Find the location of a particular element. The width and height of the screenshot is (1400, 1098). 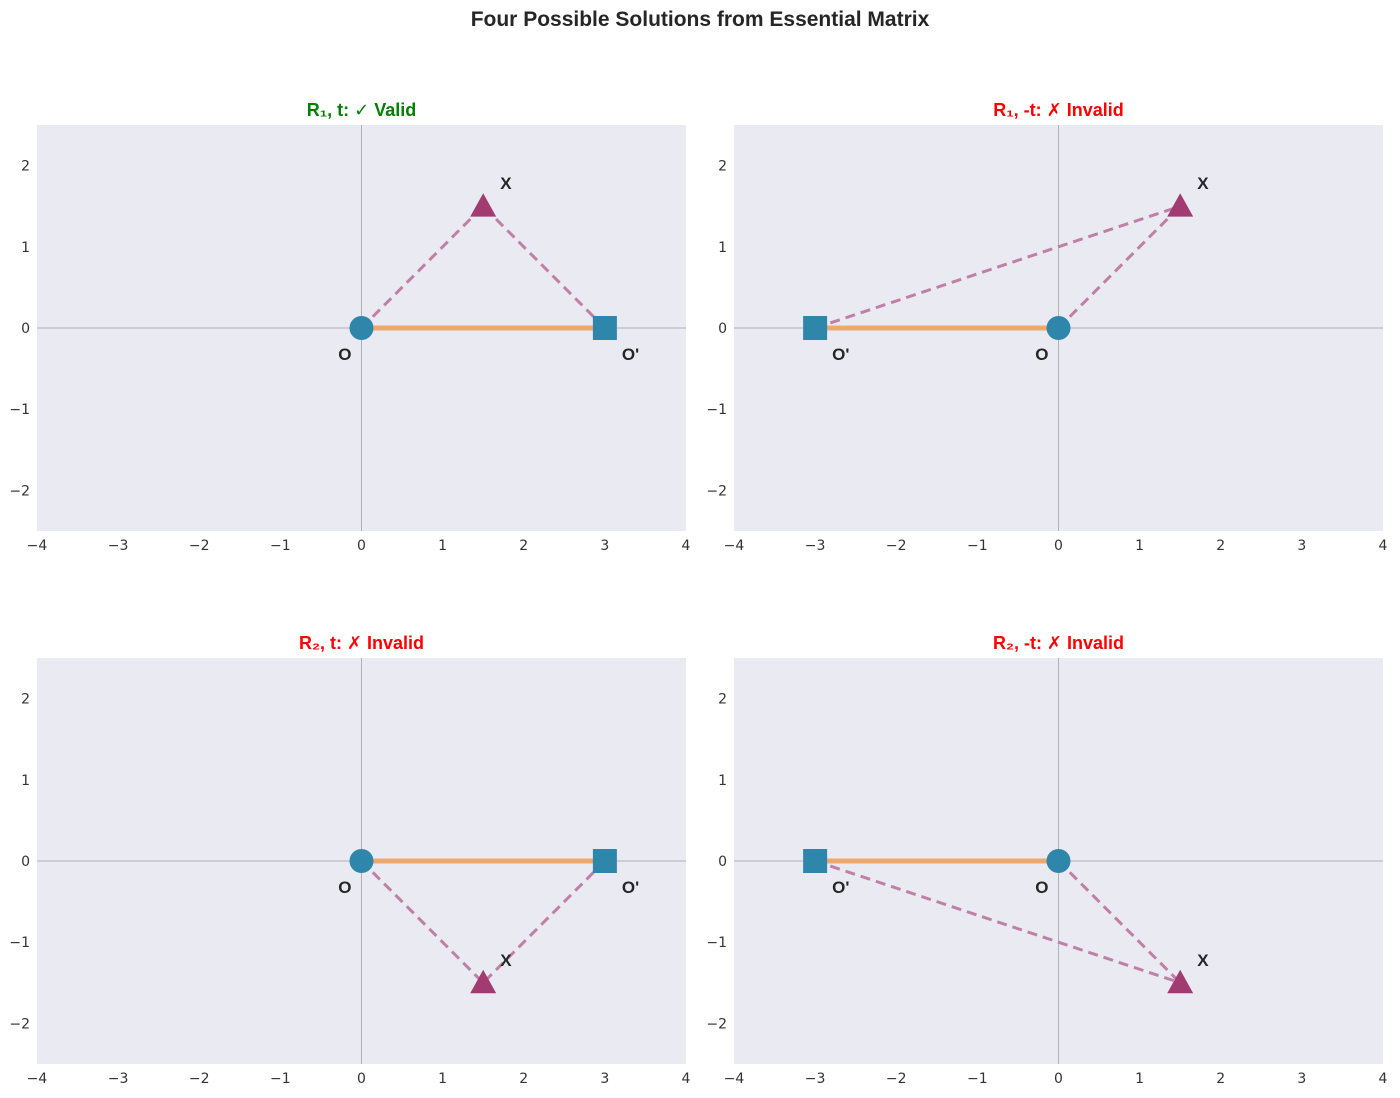

panel-title: R₁, t: ✓ Valid is located at coordinates (362, 110).